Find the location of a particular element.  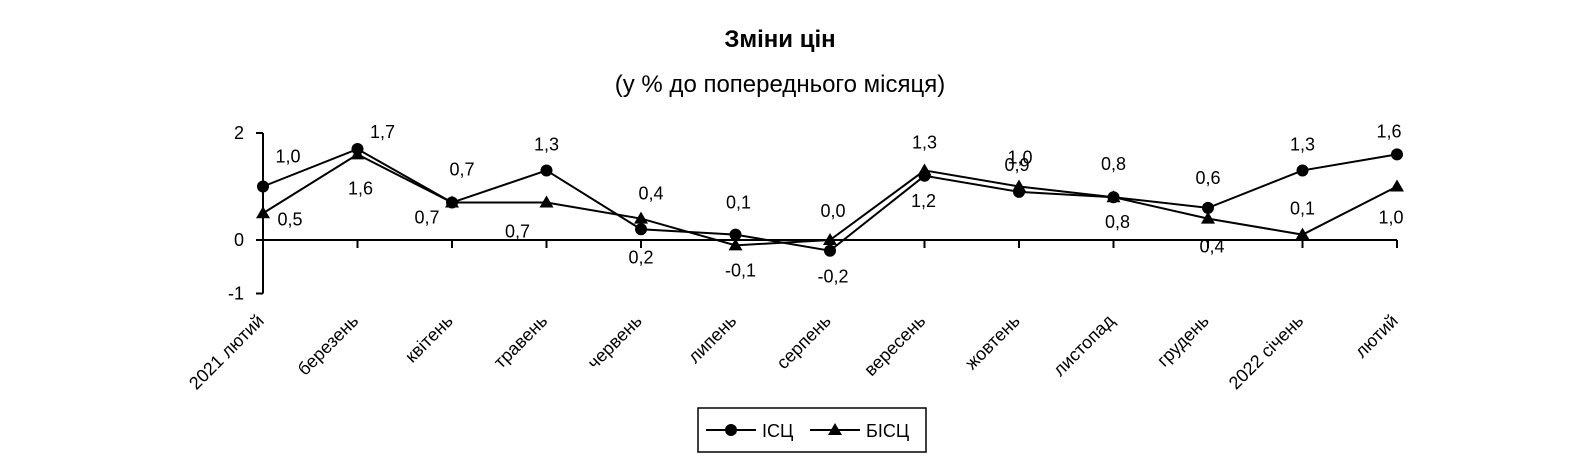

x-category-label: серпень is located at coordinates (804, 342).